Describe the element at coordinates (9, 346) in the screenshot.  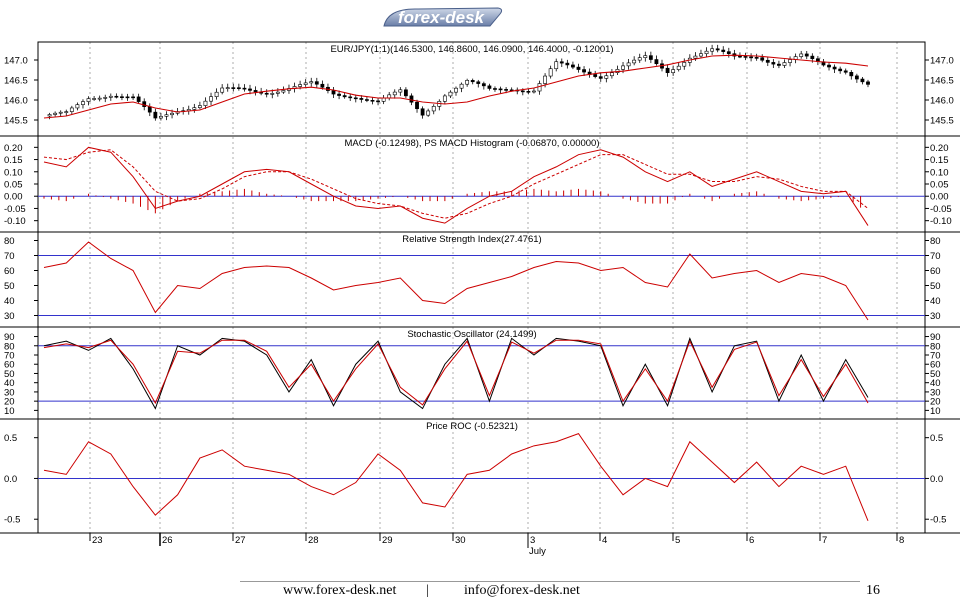
I see `y-tick-label-left: 80` at that location.